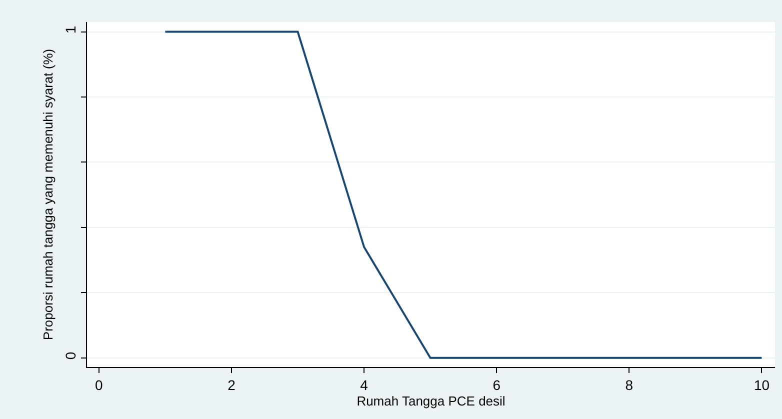 The image size is (782, 419). Describe the element at coordinates (629, 384) in the screenshot. I see `x-tick-label: 8` at that location.